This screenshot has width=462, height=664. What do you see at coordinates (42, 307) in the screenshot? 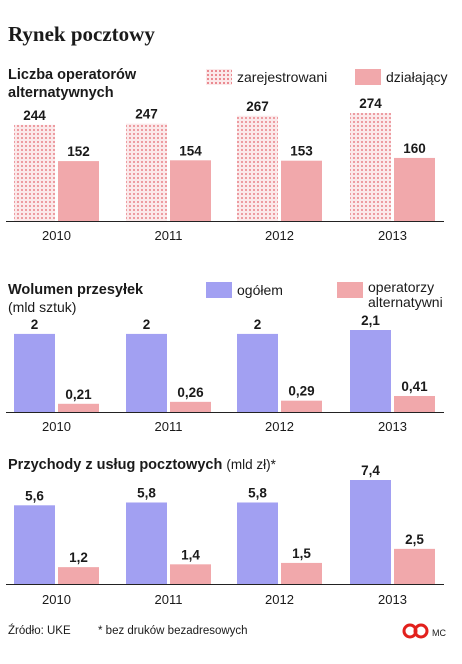
I see `section-2-subheading: (mld sztuk)` at bounding box center [42, 307].